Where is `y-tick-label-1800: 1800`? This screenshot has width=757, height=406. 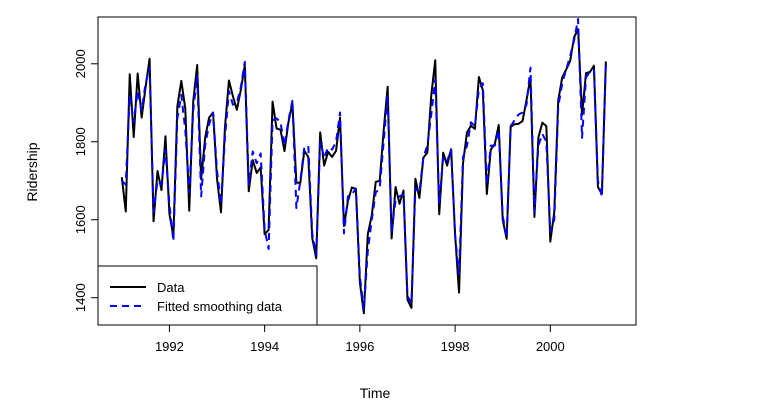 y-tick-label-1800: 1800 is located at coordinates (80, 141).